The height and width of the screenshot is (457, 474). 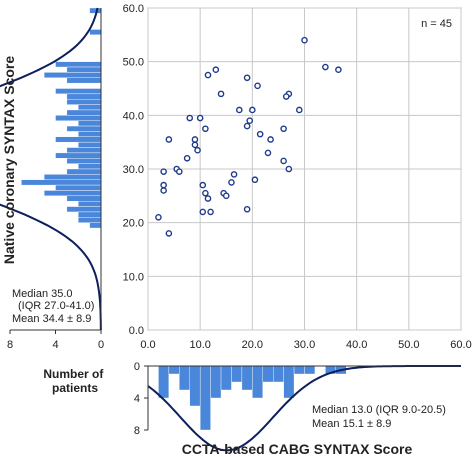 I want to click on bottom-median-label: Median 13.0 (IQR 9.0-20.5), so click(x=379, y=410).